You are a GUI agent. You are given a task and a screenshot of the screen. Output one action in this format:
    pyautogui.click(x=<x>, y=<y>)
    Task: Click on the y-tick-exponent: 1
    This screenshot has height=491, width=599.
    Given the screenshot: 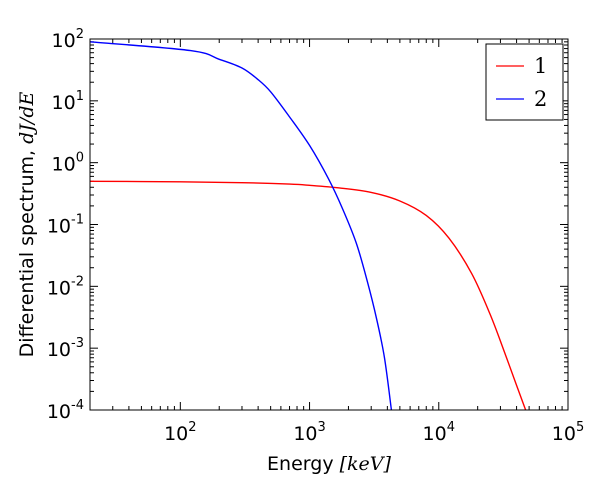 What is the action you would take?
    pyautogui.click(x=80, y=96)
    